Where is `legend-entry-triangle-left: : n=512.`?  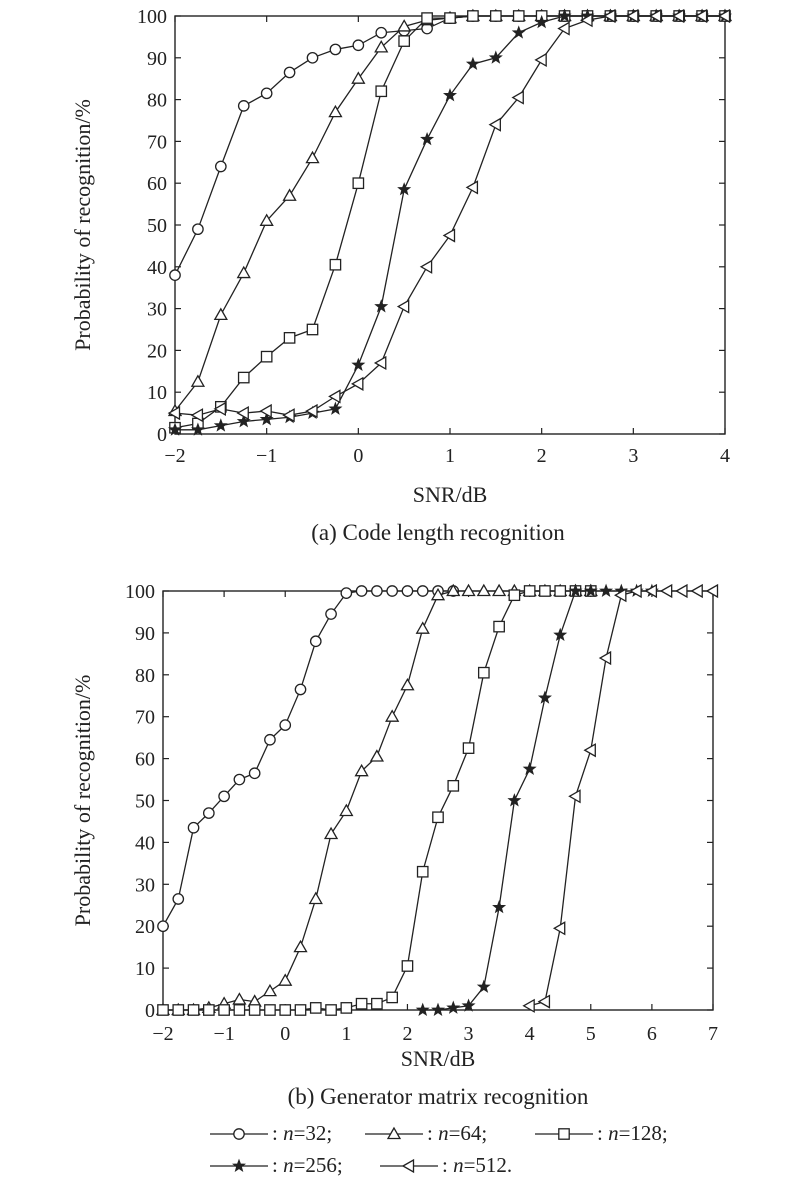 legend-entry-triangle-left: : n=512. is located at coordinates (446, 1165).